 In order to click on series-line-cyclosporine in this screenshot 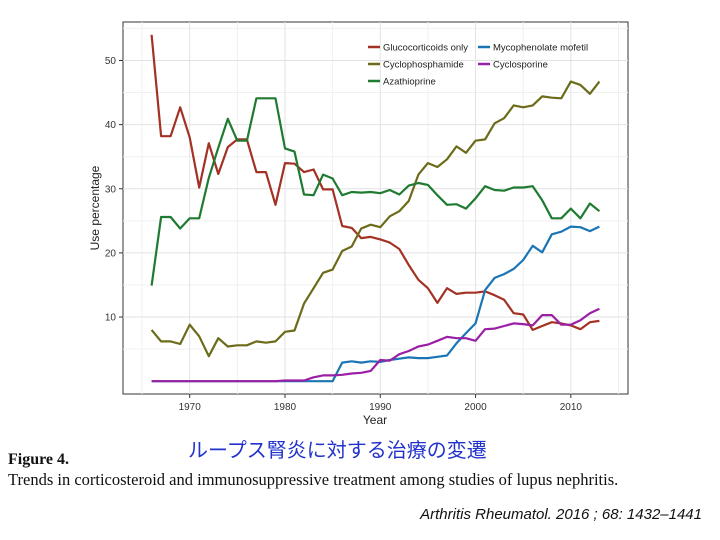, I will do `click(375, 345)`.